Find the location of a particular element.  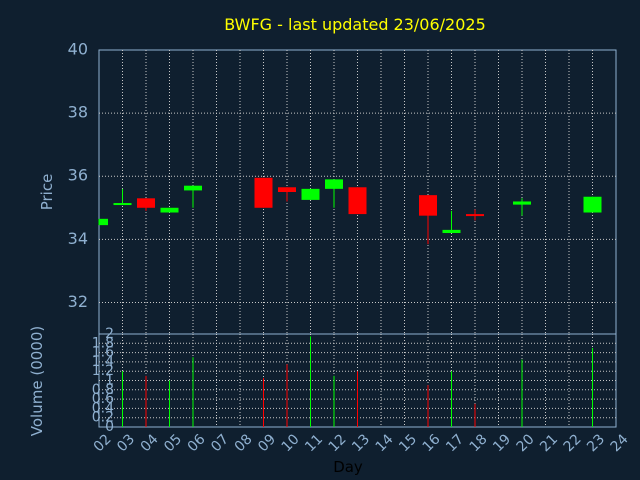

x-tick-label: 04 is located at coordinates (150, 443).